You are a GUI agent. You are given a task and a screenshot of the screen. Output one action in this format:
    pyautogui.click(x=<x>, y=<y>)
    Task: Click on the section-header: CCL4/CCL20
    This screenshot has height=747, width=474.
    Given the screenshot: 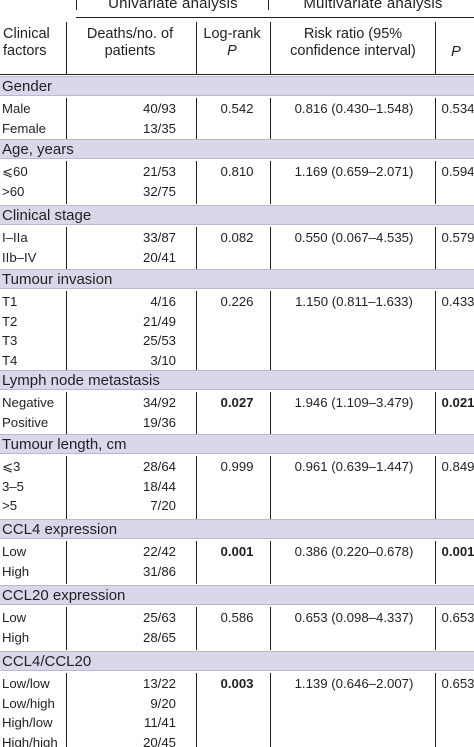 What is the action you would take?
    pyautogui.click(x=237, y=661)
    